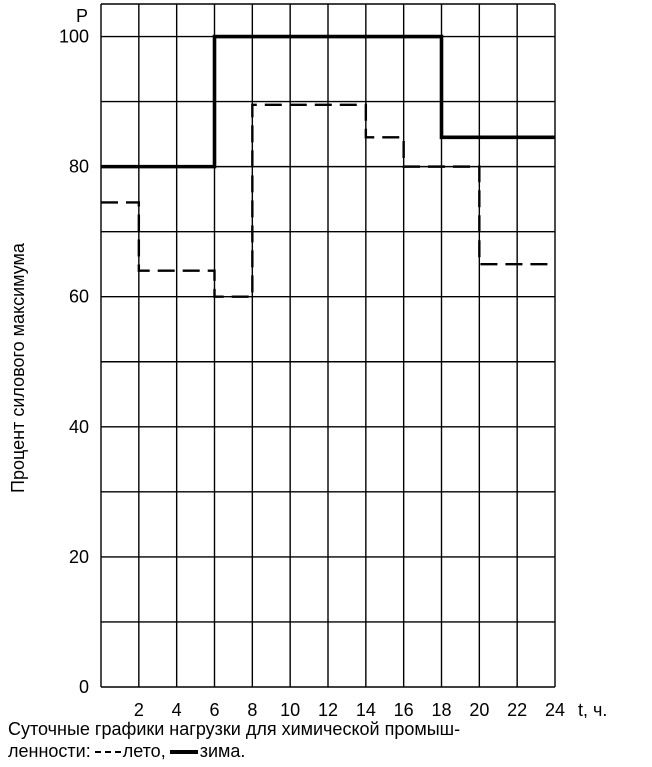 The width and height of the screenshot is (652, 767). What do you see at coordinates (79, 167) in the screenshot?
I see `y-tick-label-80: 80` at bounding box center [79, 167].